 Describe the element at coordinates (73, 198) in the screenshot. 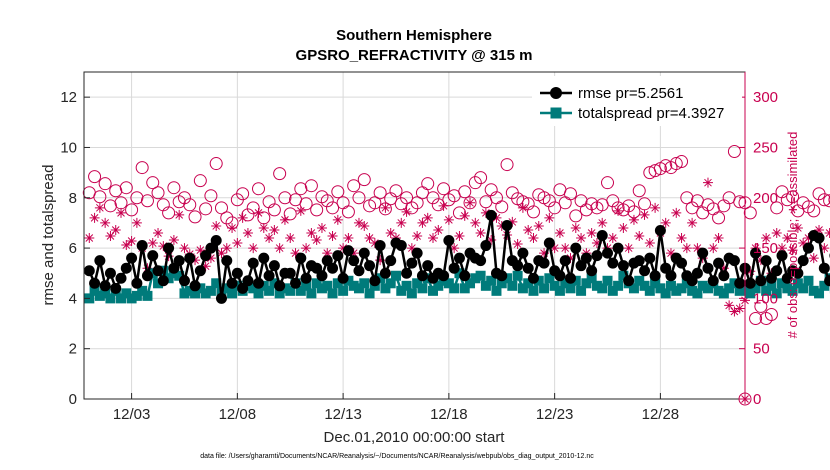

I see `y-tick-label-left: 8` at that location.